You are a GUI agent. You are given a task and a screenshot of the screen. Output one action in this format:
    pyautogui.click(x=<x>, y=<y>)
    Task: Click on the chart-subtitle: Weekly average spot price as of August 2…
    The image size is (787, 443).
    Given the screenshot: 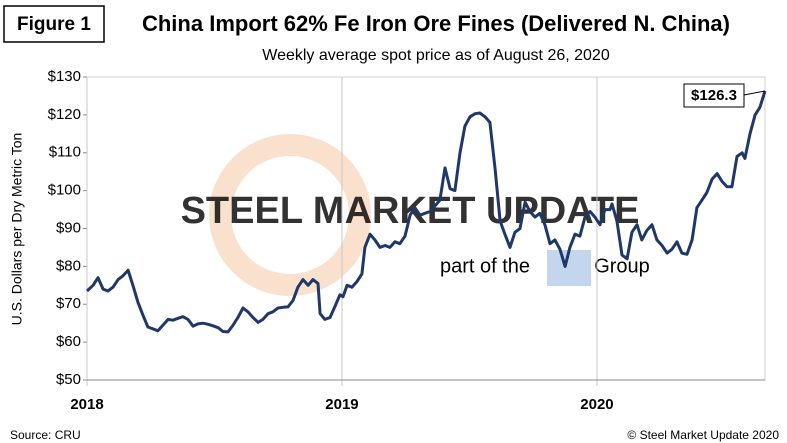 What is the action you would take?
    pyautogui.click(x=436, y=55)
    